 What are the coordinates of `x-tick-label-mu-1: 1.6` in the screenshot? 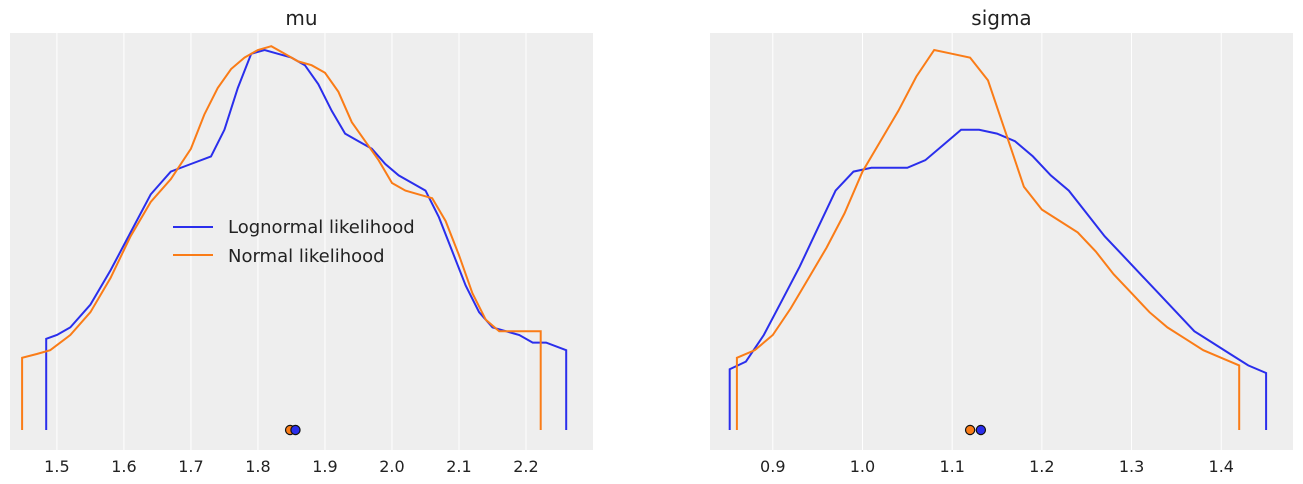 It's located at (123, 466).